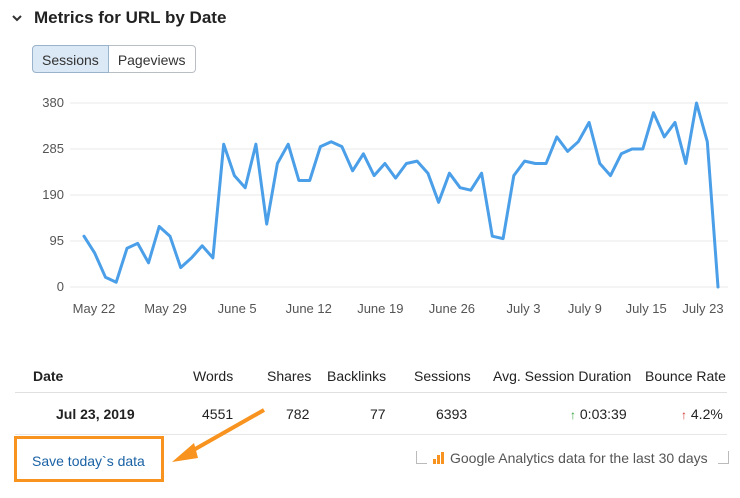  Describe the element at coordinates (48, 376) in the screenshot. I see `header-date: Date` at that location.